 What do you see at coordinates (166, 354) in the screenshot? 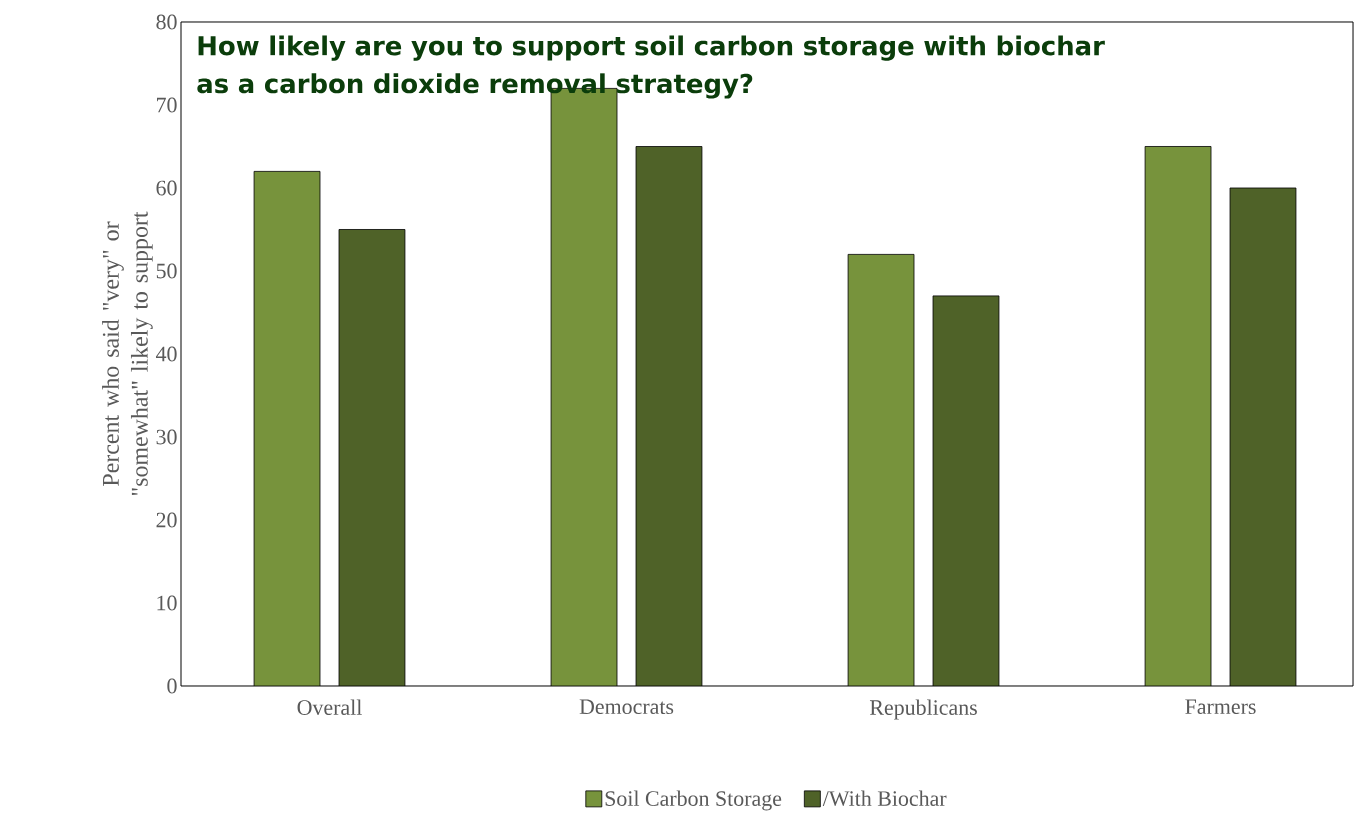
I see `y-tick-label: 40` at bounding box center [166, 354].